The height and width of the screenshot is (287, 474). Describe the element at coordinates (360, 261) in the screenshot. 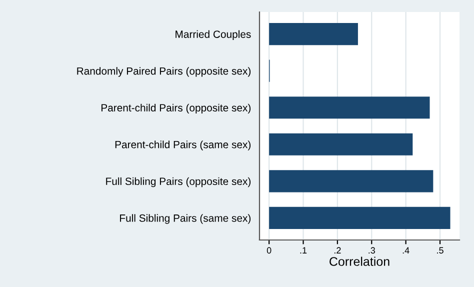

I see `x-axis-title: Correlation` at that location.